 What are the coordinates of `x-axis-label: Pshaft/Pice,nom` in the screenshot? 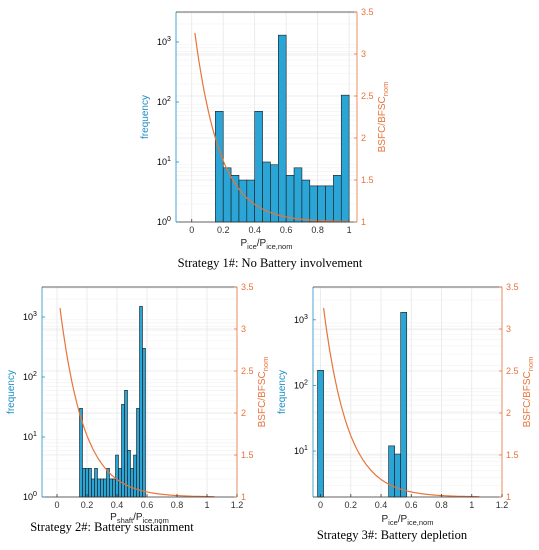 It's located at (139, 518).